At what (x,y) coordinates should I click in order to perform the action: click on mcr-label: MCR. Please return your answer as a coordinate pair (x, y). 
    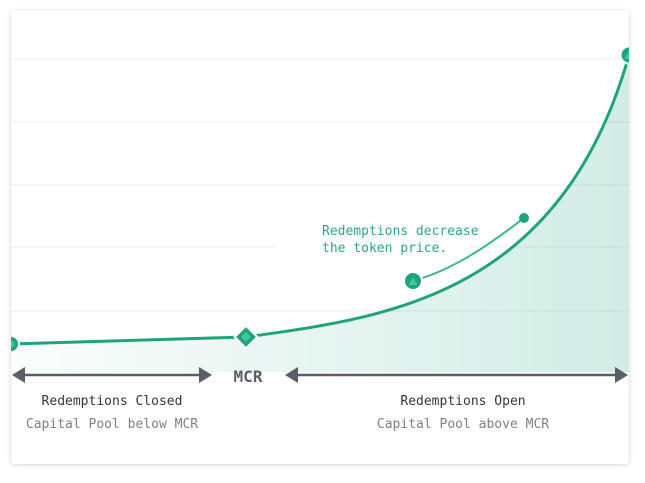
    Looking at the image, I should click on (248, 376).